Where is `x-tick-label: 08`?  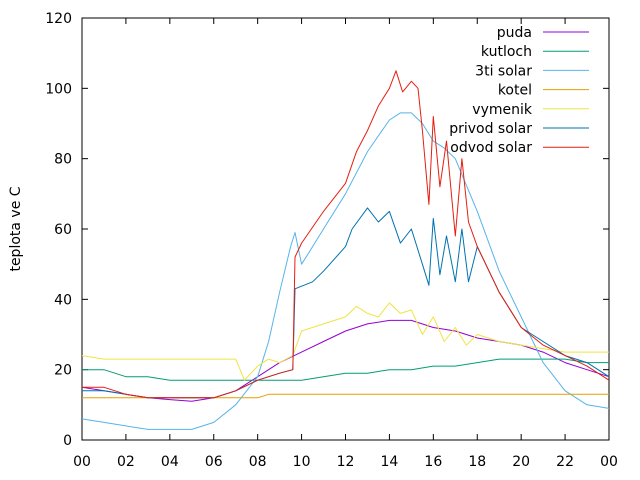 x-tick-label: 08 is located at coordinates (258, 462).